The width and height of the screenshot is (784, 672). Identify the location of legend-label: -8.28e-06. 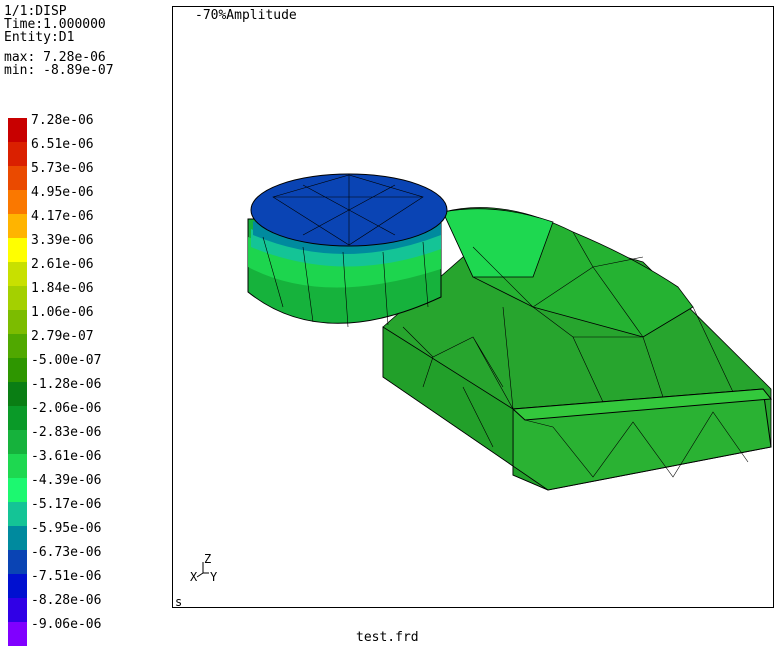
(66, 600).